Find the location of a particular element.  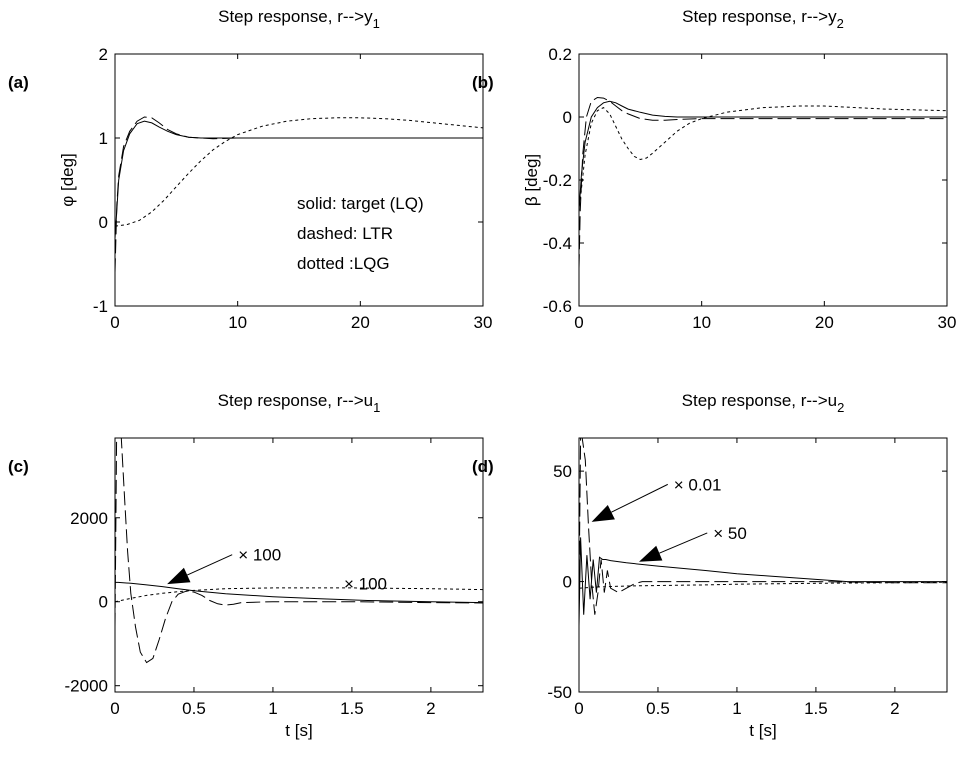

legend-note: solid: target (LQ) is located at coordinates (360, 203).